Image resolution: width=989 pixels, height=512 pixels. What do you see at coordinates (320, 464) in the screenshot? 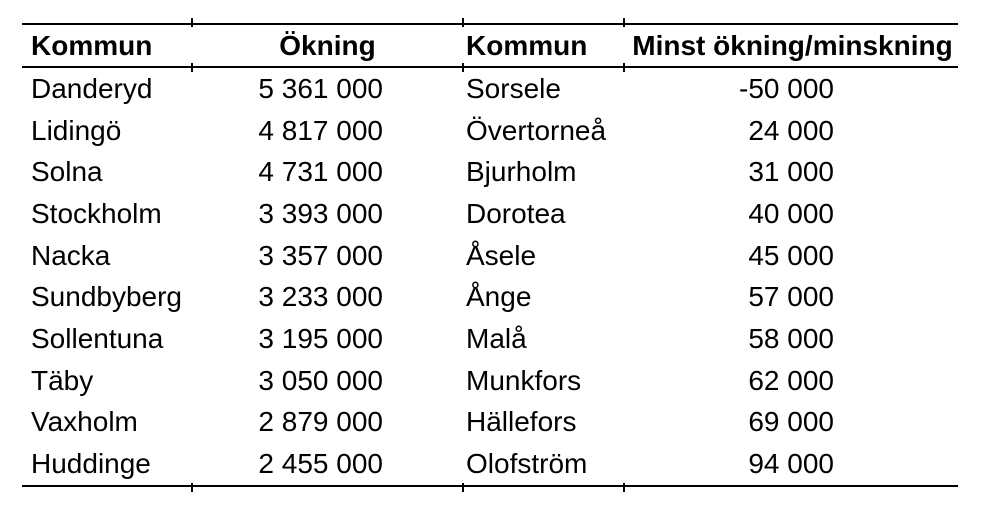
I see `cell-okning: 2 455 000` at bounding box center [320, 464].